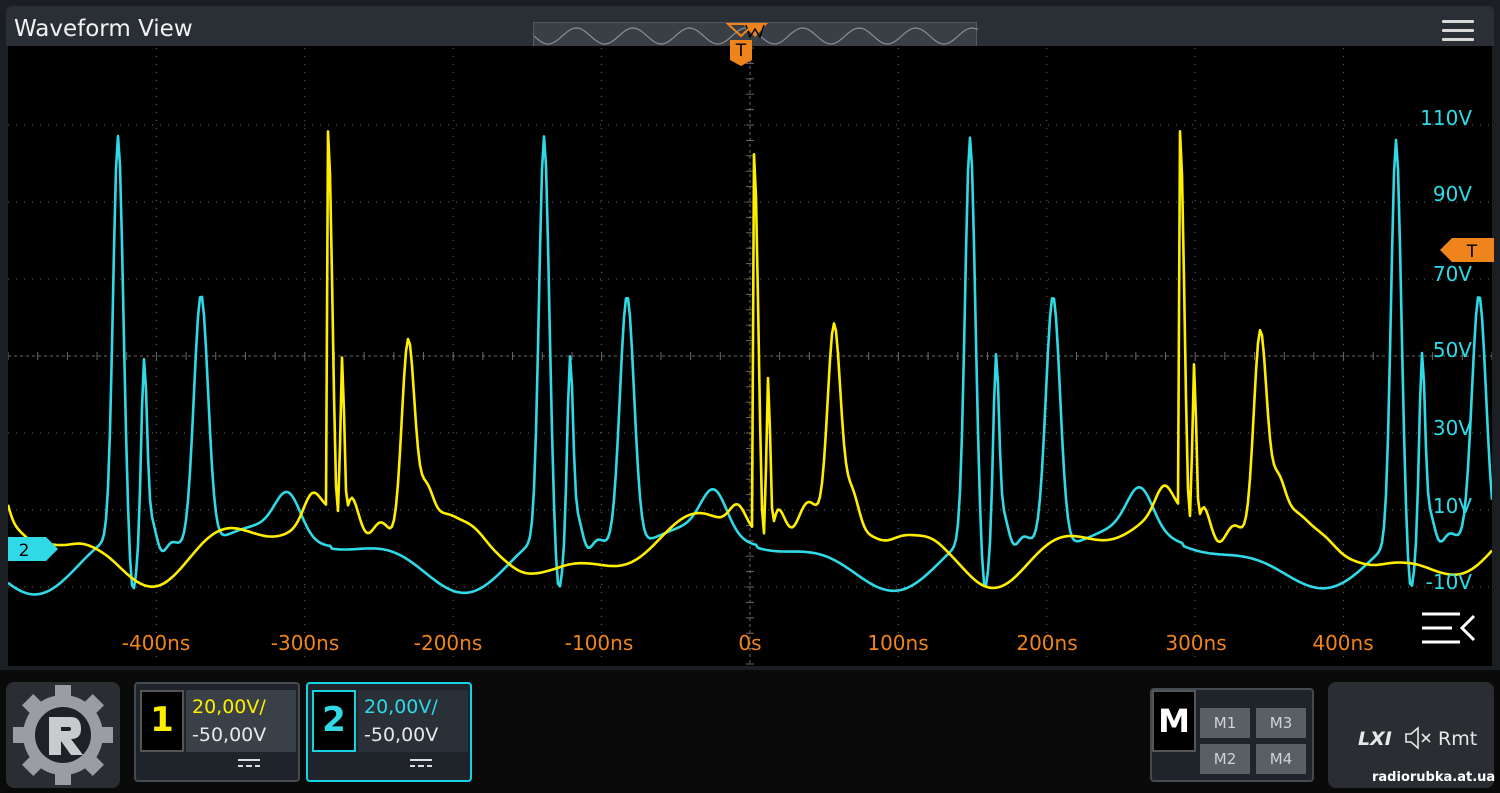 This screenshot has height=793, width=1500. I want to click on trigger-level-marker: T, so click(1467, 250).